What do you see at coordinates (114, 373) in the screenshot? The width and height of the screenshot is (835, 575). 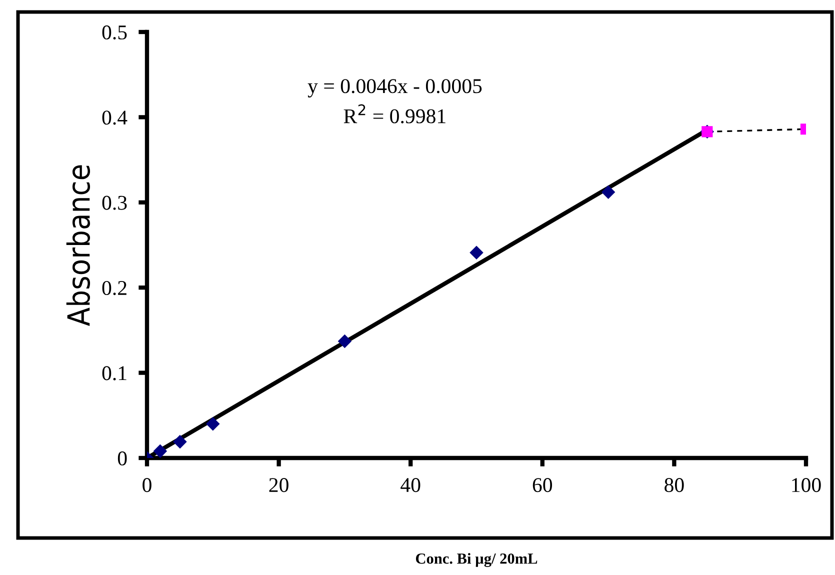 I see `y-tick-label: 0.1` at bounding box center [114, 373].